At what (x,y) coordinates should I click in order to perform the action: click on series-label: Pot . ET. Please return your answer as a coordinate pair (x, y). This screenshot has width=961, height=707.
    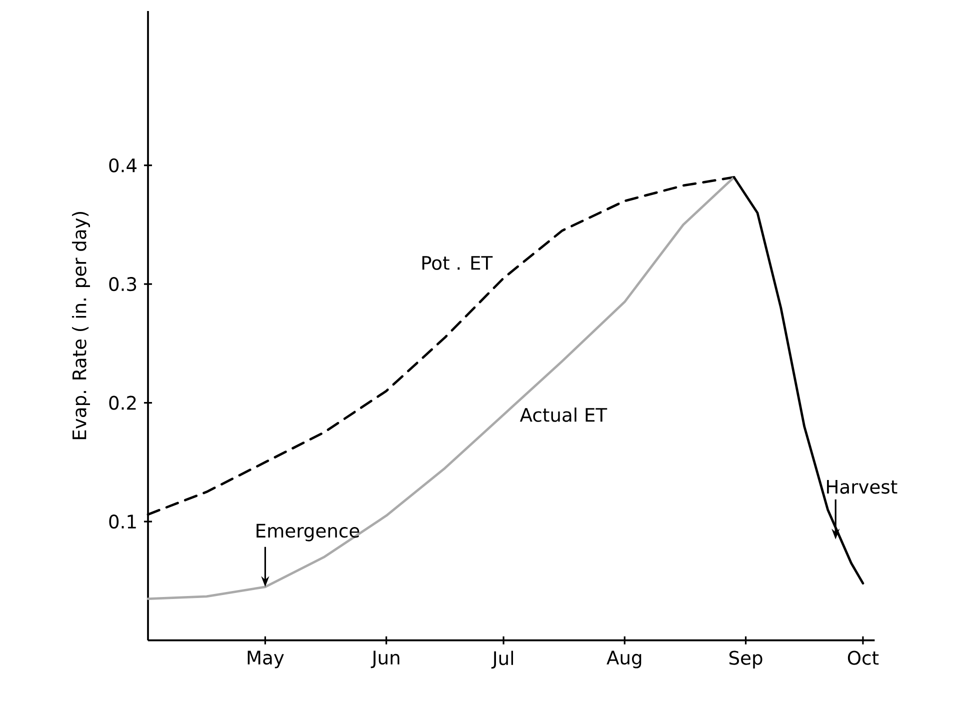
    Looking at the image, I should click on (457, 263).